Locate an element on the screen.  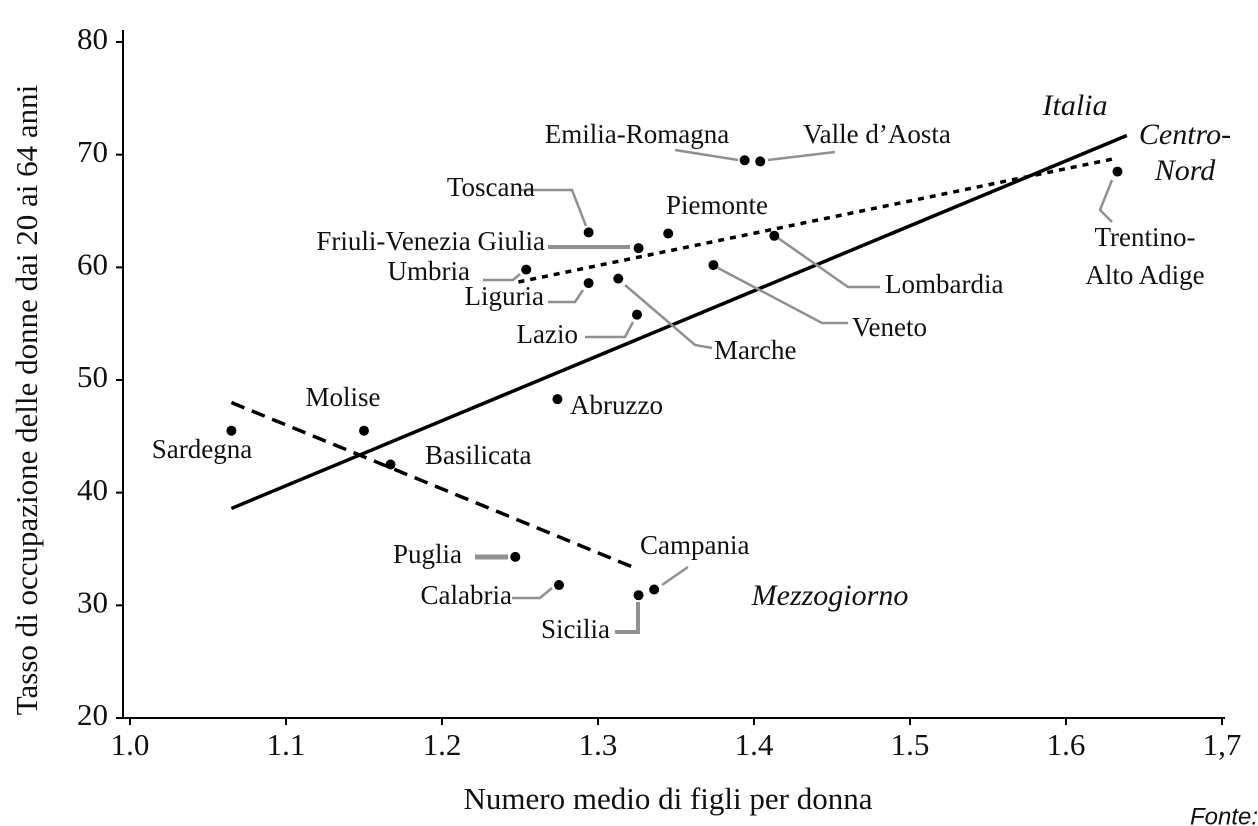
y-tick-label: 20 is located at coordinates (92, 714).